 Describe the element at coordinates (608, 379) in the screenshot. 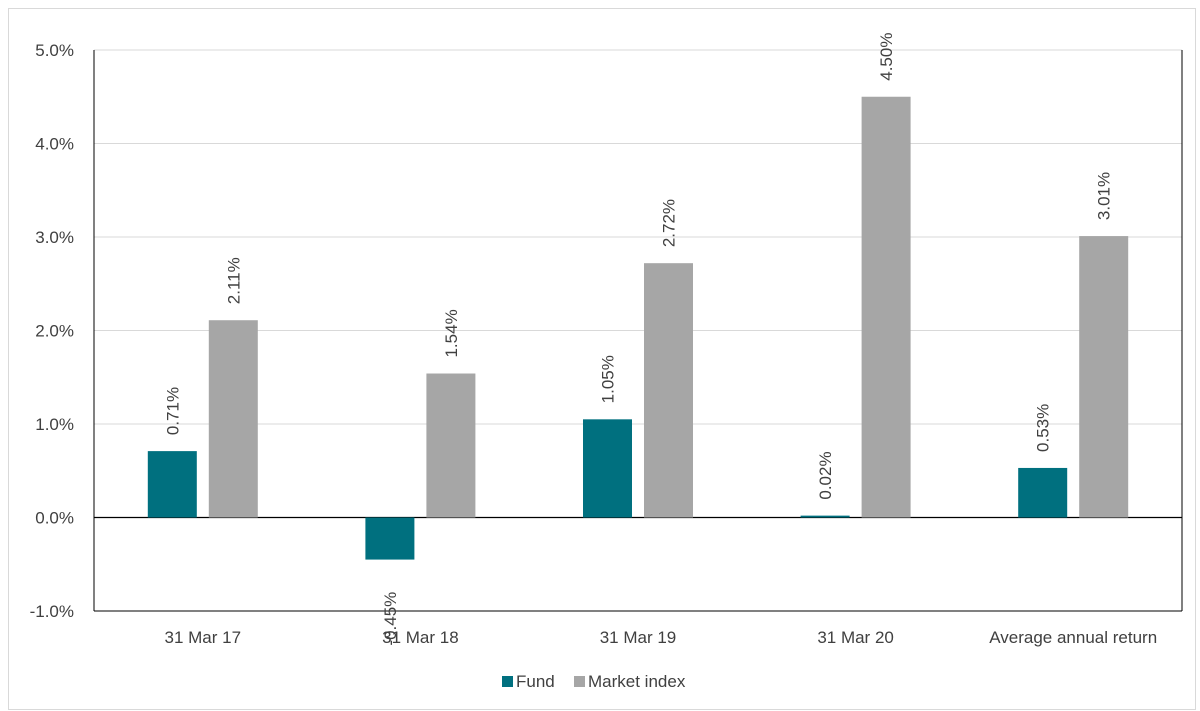

I see `fund-data-label: 1.05%` at that location.